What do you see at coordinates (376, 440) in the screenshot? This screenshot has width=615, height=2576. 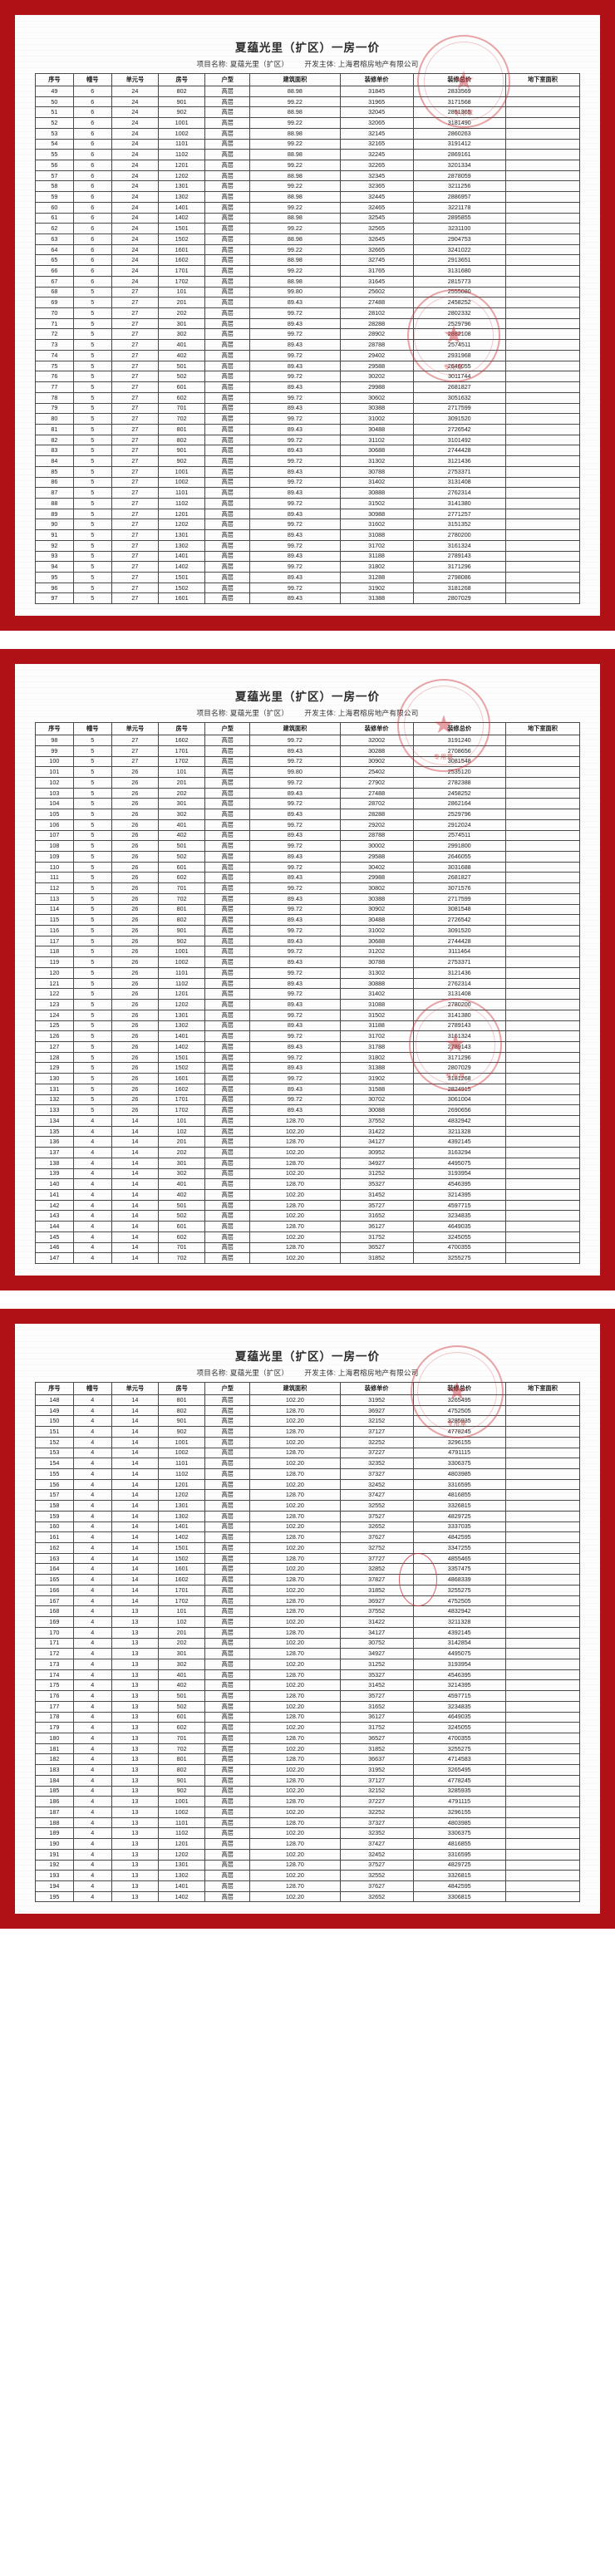 I see `cell-装修单价: 31102` at bounding box center [376, 440].